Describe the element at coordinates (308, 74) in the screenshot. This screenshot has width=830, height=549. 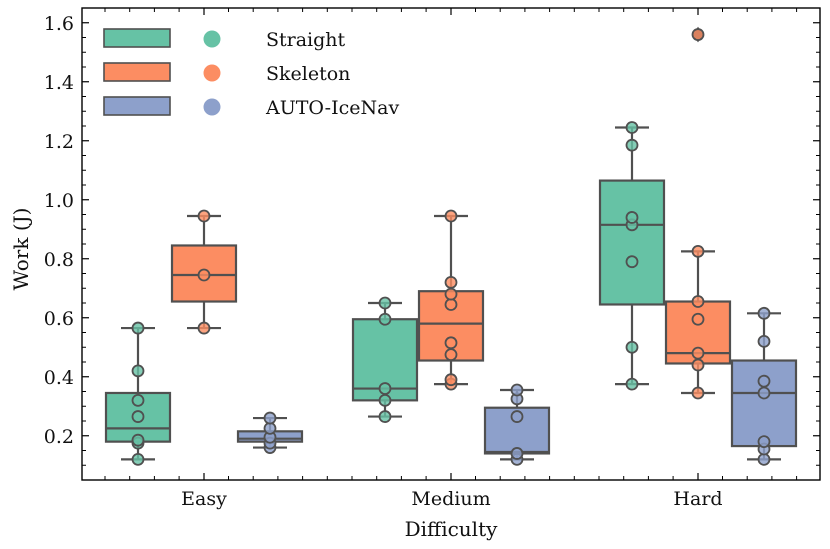
I see `legend-label-skeleton: Skeleton` at that location.